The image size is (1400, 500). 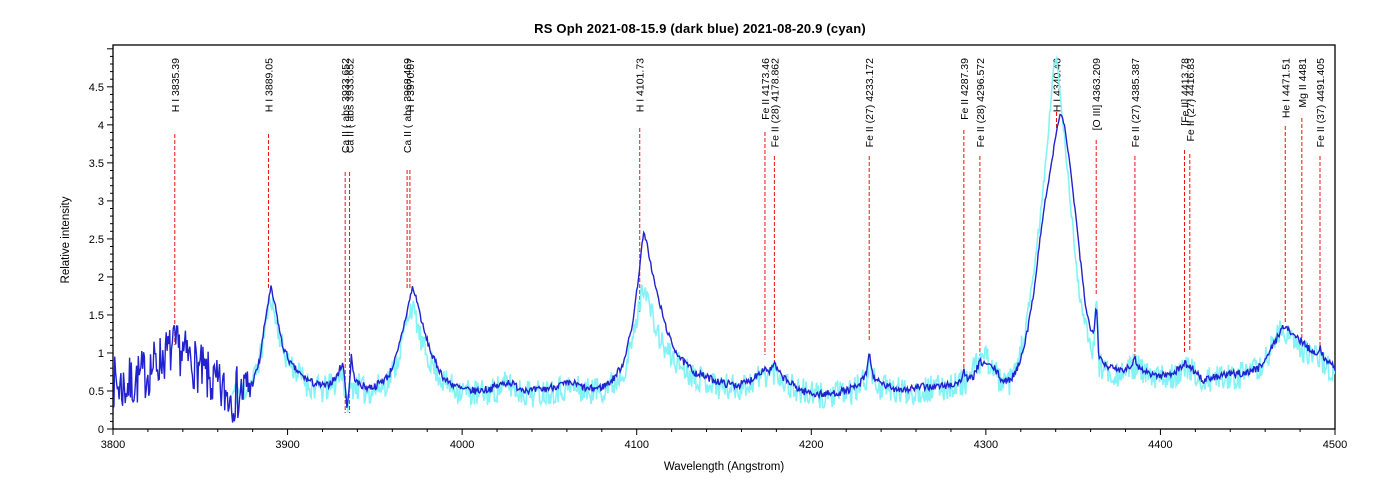 What do you see at coordinates (269, 85) in the screenshot?
I see `annotation-label: H I 3889.05` at bounding box center [269, 85].